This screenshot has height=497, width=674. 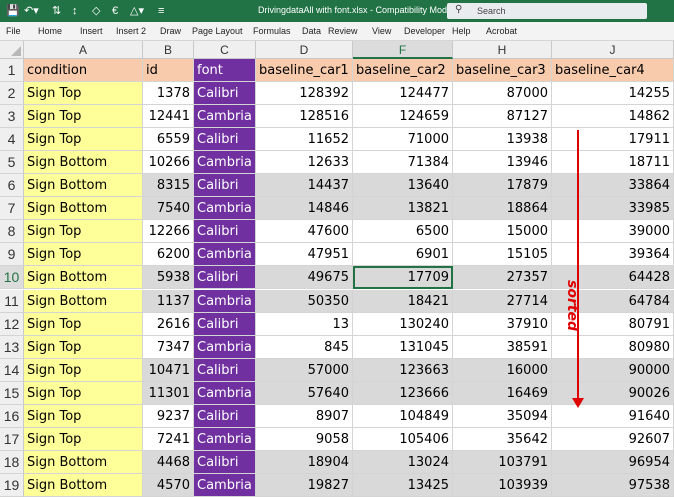 I want to click on row-header: 14, so click(x=12, y=370).